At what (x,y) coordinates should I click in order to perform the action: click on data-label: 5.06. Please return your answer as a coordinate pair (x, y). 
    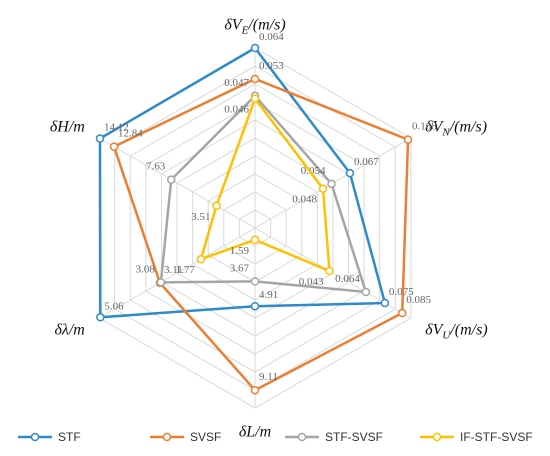
    Looking at the image, I should click on (114, 306).